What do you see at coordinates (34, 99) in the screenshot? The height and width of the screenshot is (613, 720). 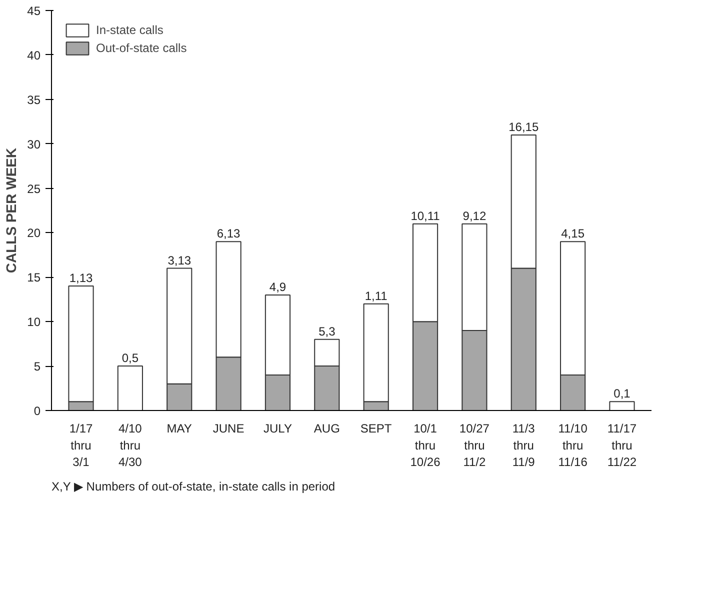 I see `y-tick-label: 35` at bounding box center [34, 99].